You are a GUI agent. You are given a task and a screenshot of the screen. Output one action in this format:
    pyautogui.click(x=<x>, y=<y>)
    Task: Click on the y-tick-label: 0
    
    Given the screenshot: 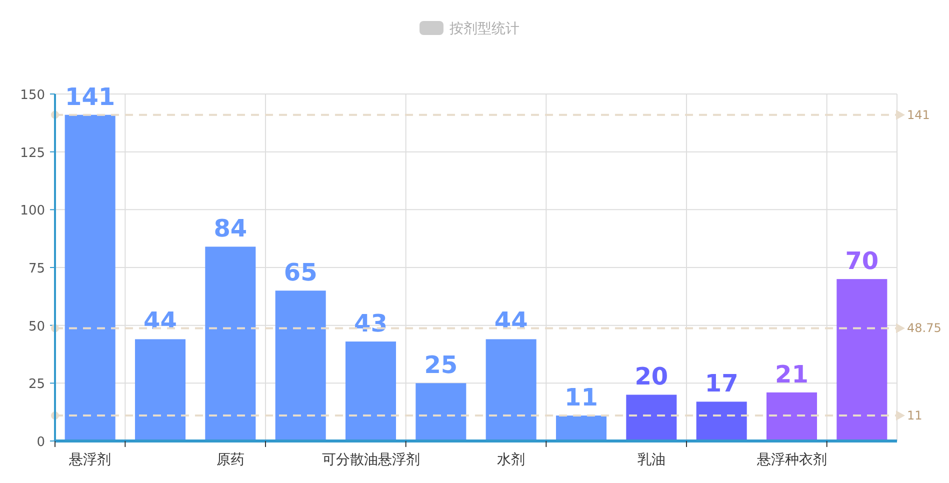 What is the action you would take?
    pyautogui.click(x=40, y=442)
    